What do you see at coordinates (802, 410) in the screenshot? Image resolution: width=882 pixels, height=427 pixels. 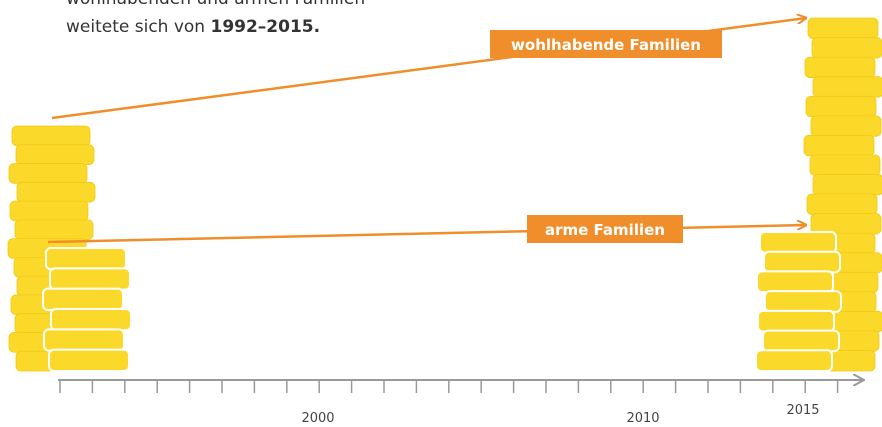 I see `tick-label: 2015` at bounding box center [802, 410].